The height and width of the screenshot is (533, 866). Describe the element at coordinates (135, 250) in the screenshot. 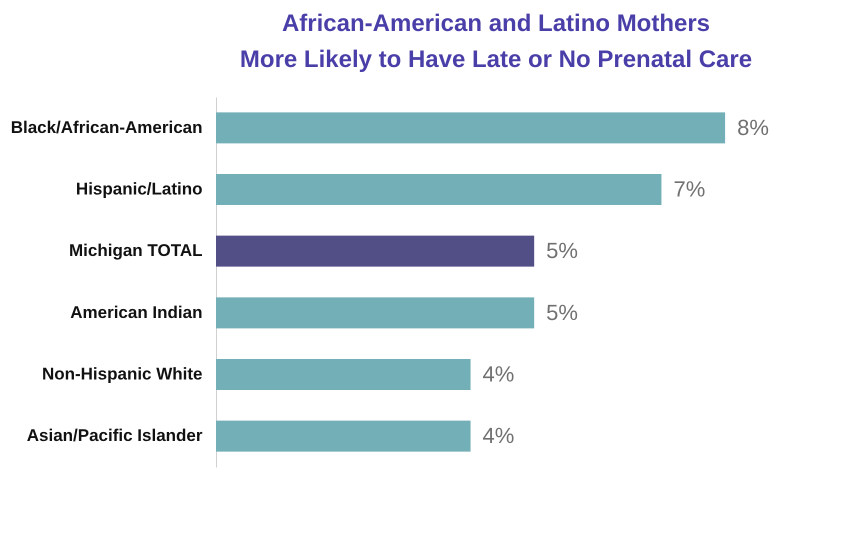

I see `y-tick-label: Michigan TOTAL` at that location.